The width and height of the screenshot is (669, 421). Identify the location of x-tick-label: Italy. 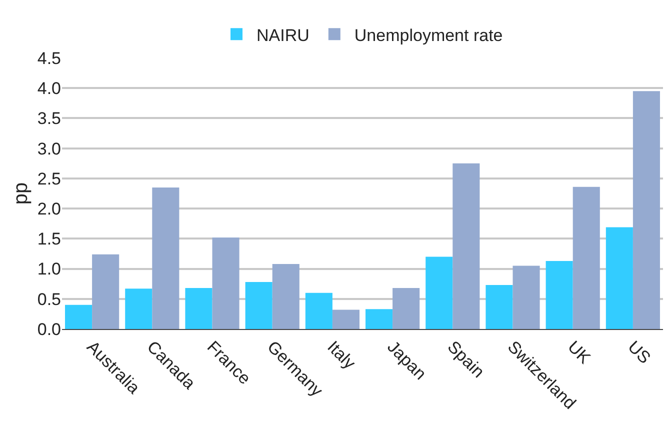
(342, 355).